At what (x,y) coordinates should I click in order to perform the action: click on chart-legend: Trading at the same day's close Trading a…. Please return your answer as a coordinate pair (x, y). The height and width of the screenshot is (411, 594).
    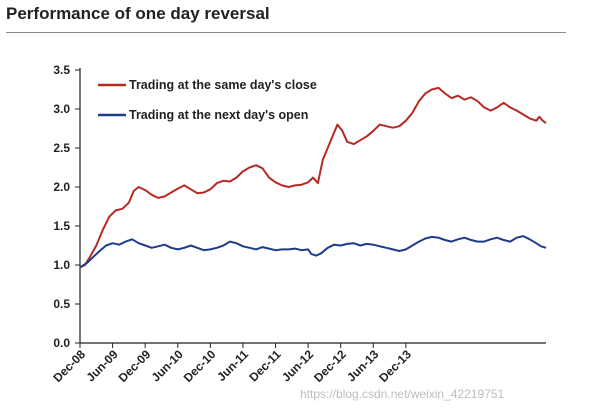
    Looking at the image, I should click on (207, 100).